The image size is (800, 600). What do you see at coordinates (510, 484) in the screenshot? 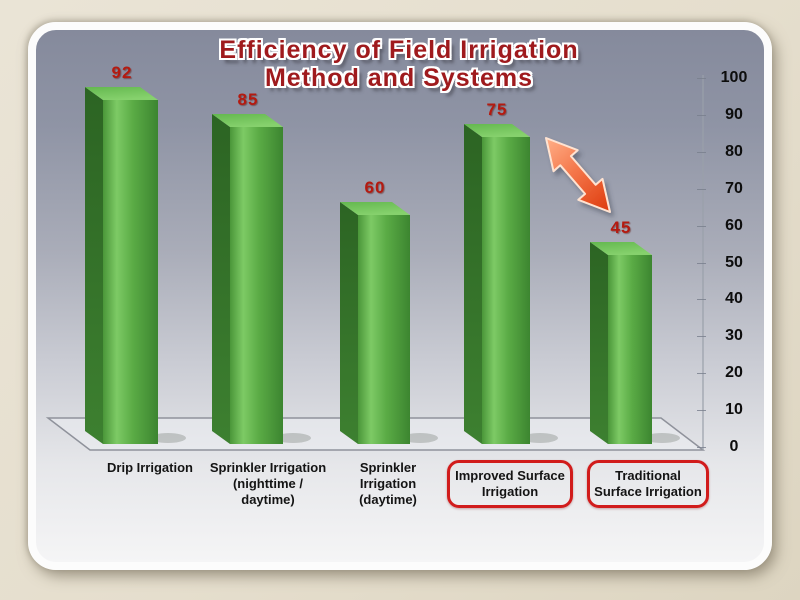
I see `category-label-improved-highlighted: Improved Surface Irrigation` at bounding box center [510, 484].